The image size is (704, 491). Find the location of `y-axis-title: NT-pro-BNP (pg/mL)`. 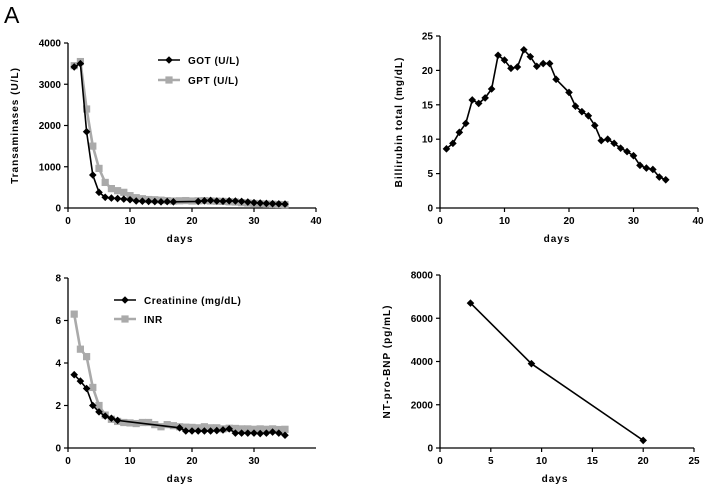

y-axis-title: NT-pro-BNP (pg/mL) is located at coordinates (387, 362).